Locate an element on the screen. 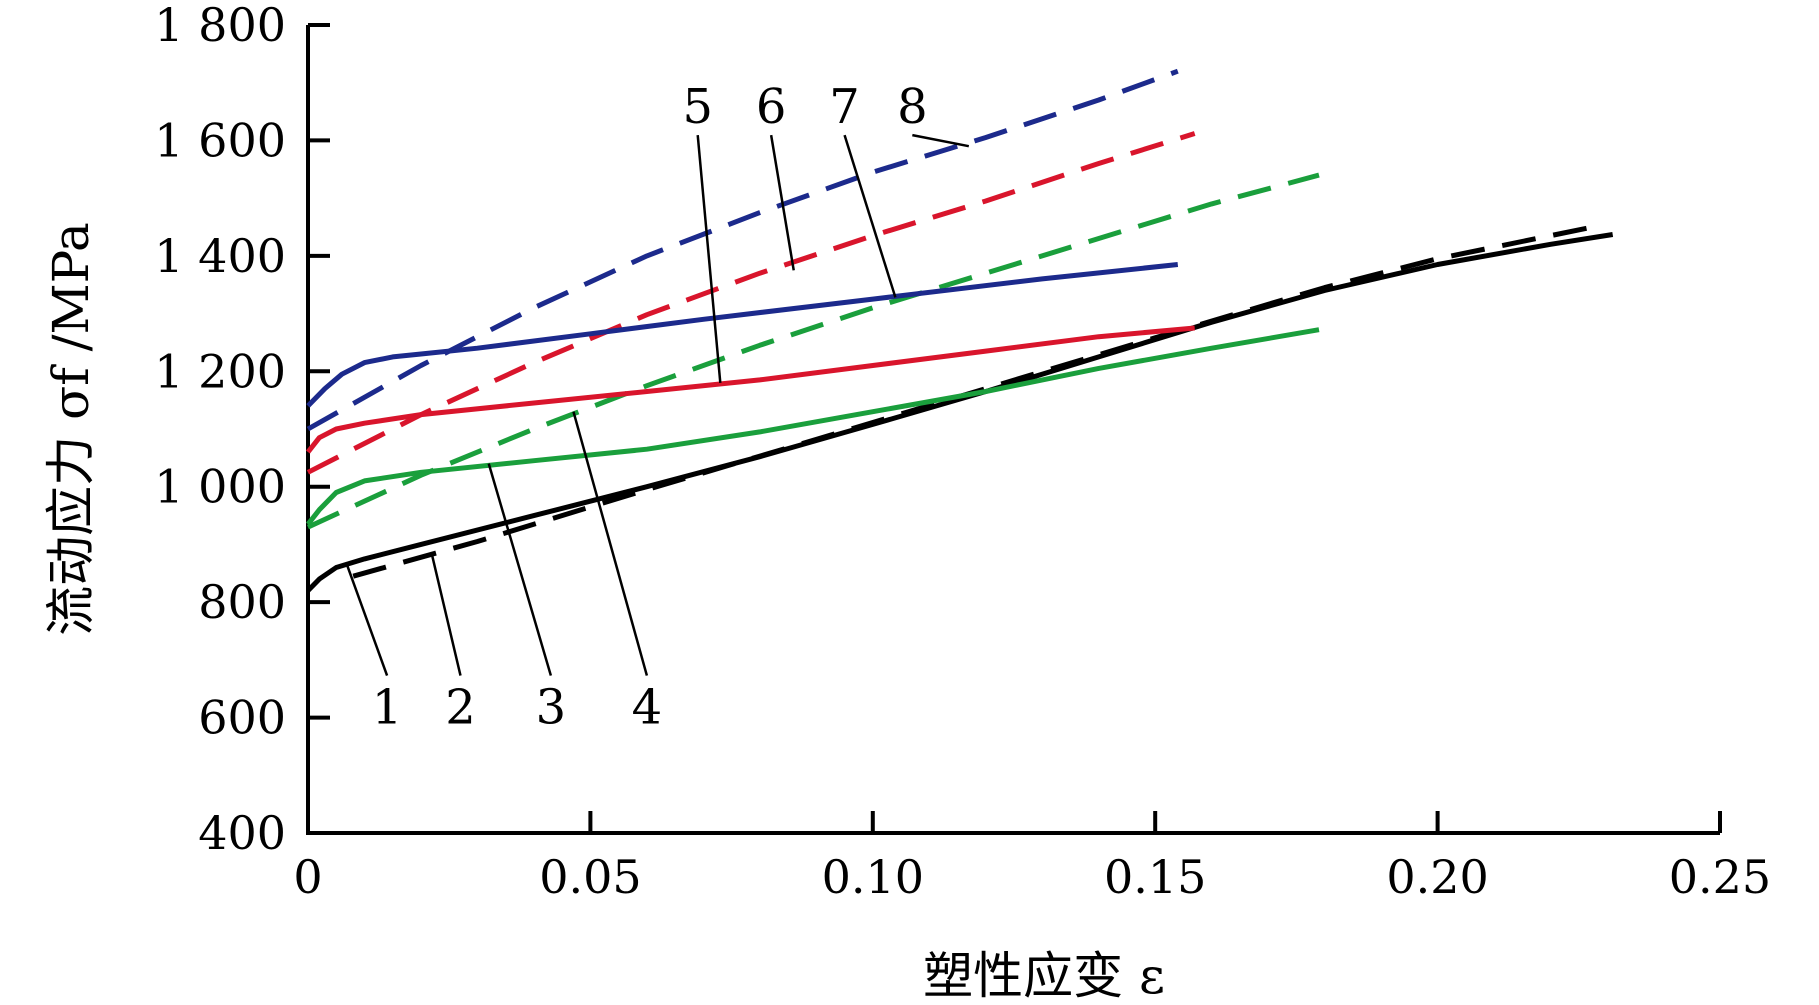 This screenshot has height=1005, width=1819. callout-label-4: 4 is located at coordinates (647, 708).